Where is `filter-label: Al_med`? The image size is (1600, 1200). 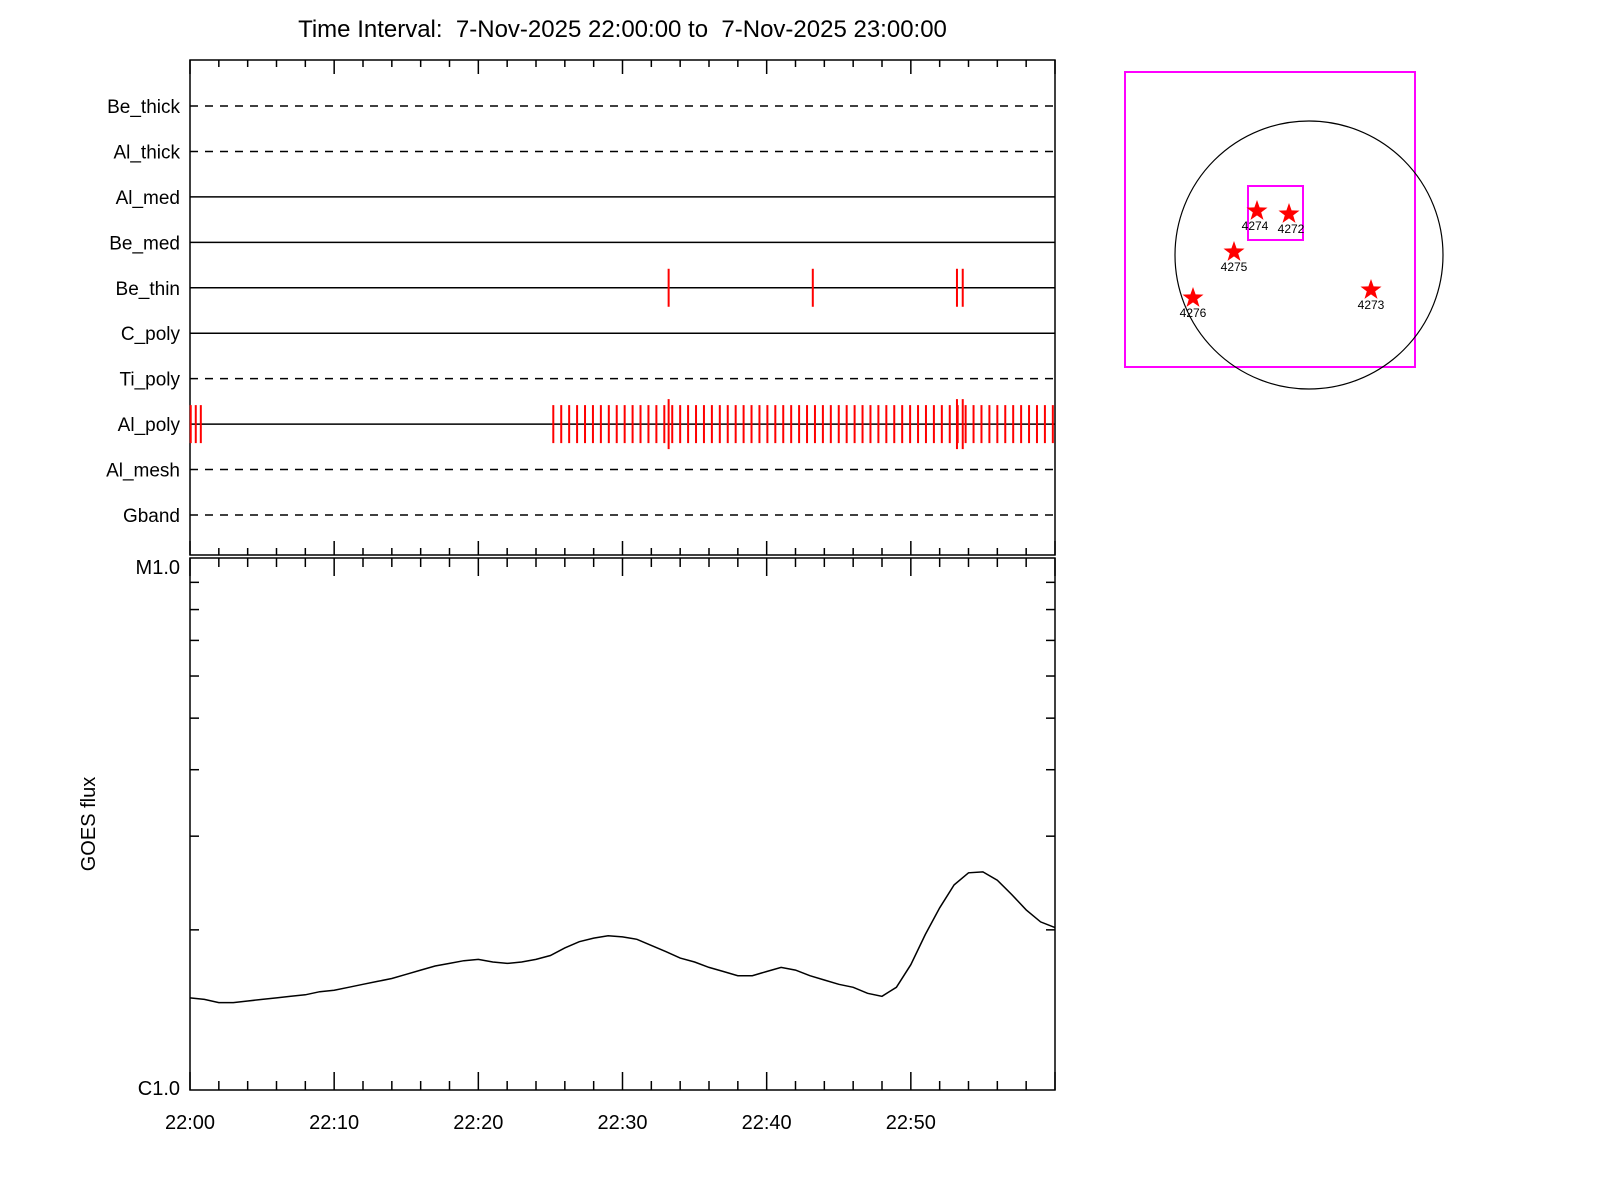
filter-label: Al_med is located at coordinates (148, 198).